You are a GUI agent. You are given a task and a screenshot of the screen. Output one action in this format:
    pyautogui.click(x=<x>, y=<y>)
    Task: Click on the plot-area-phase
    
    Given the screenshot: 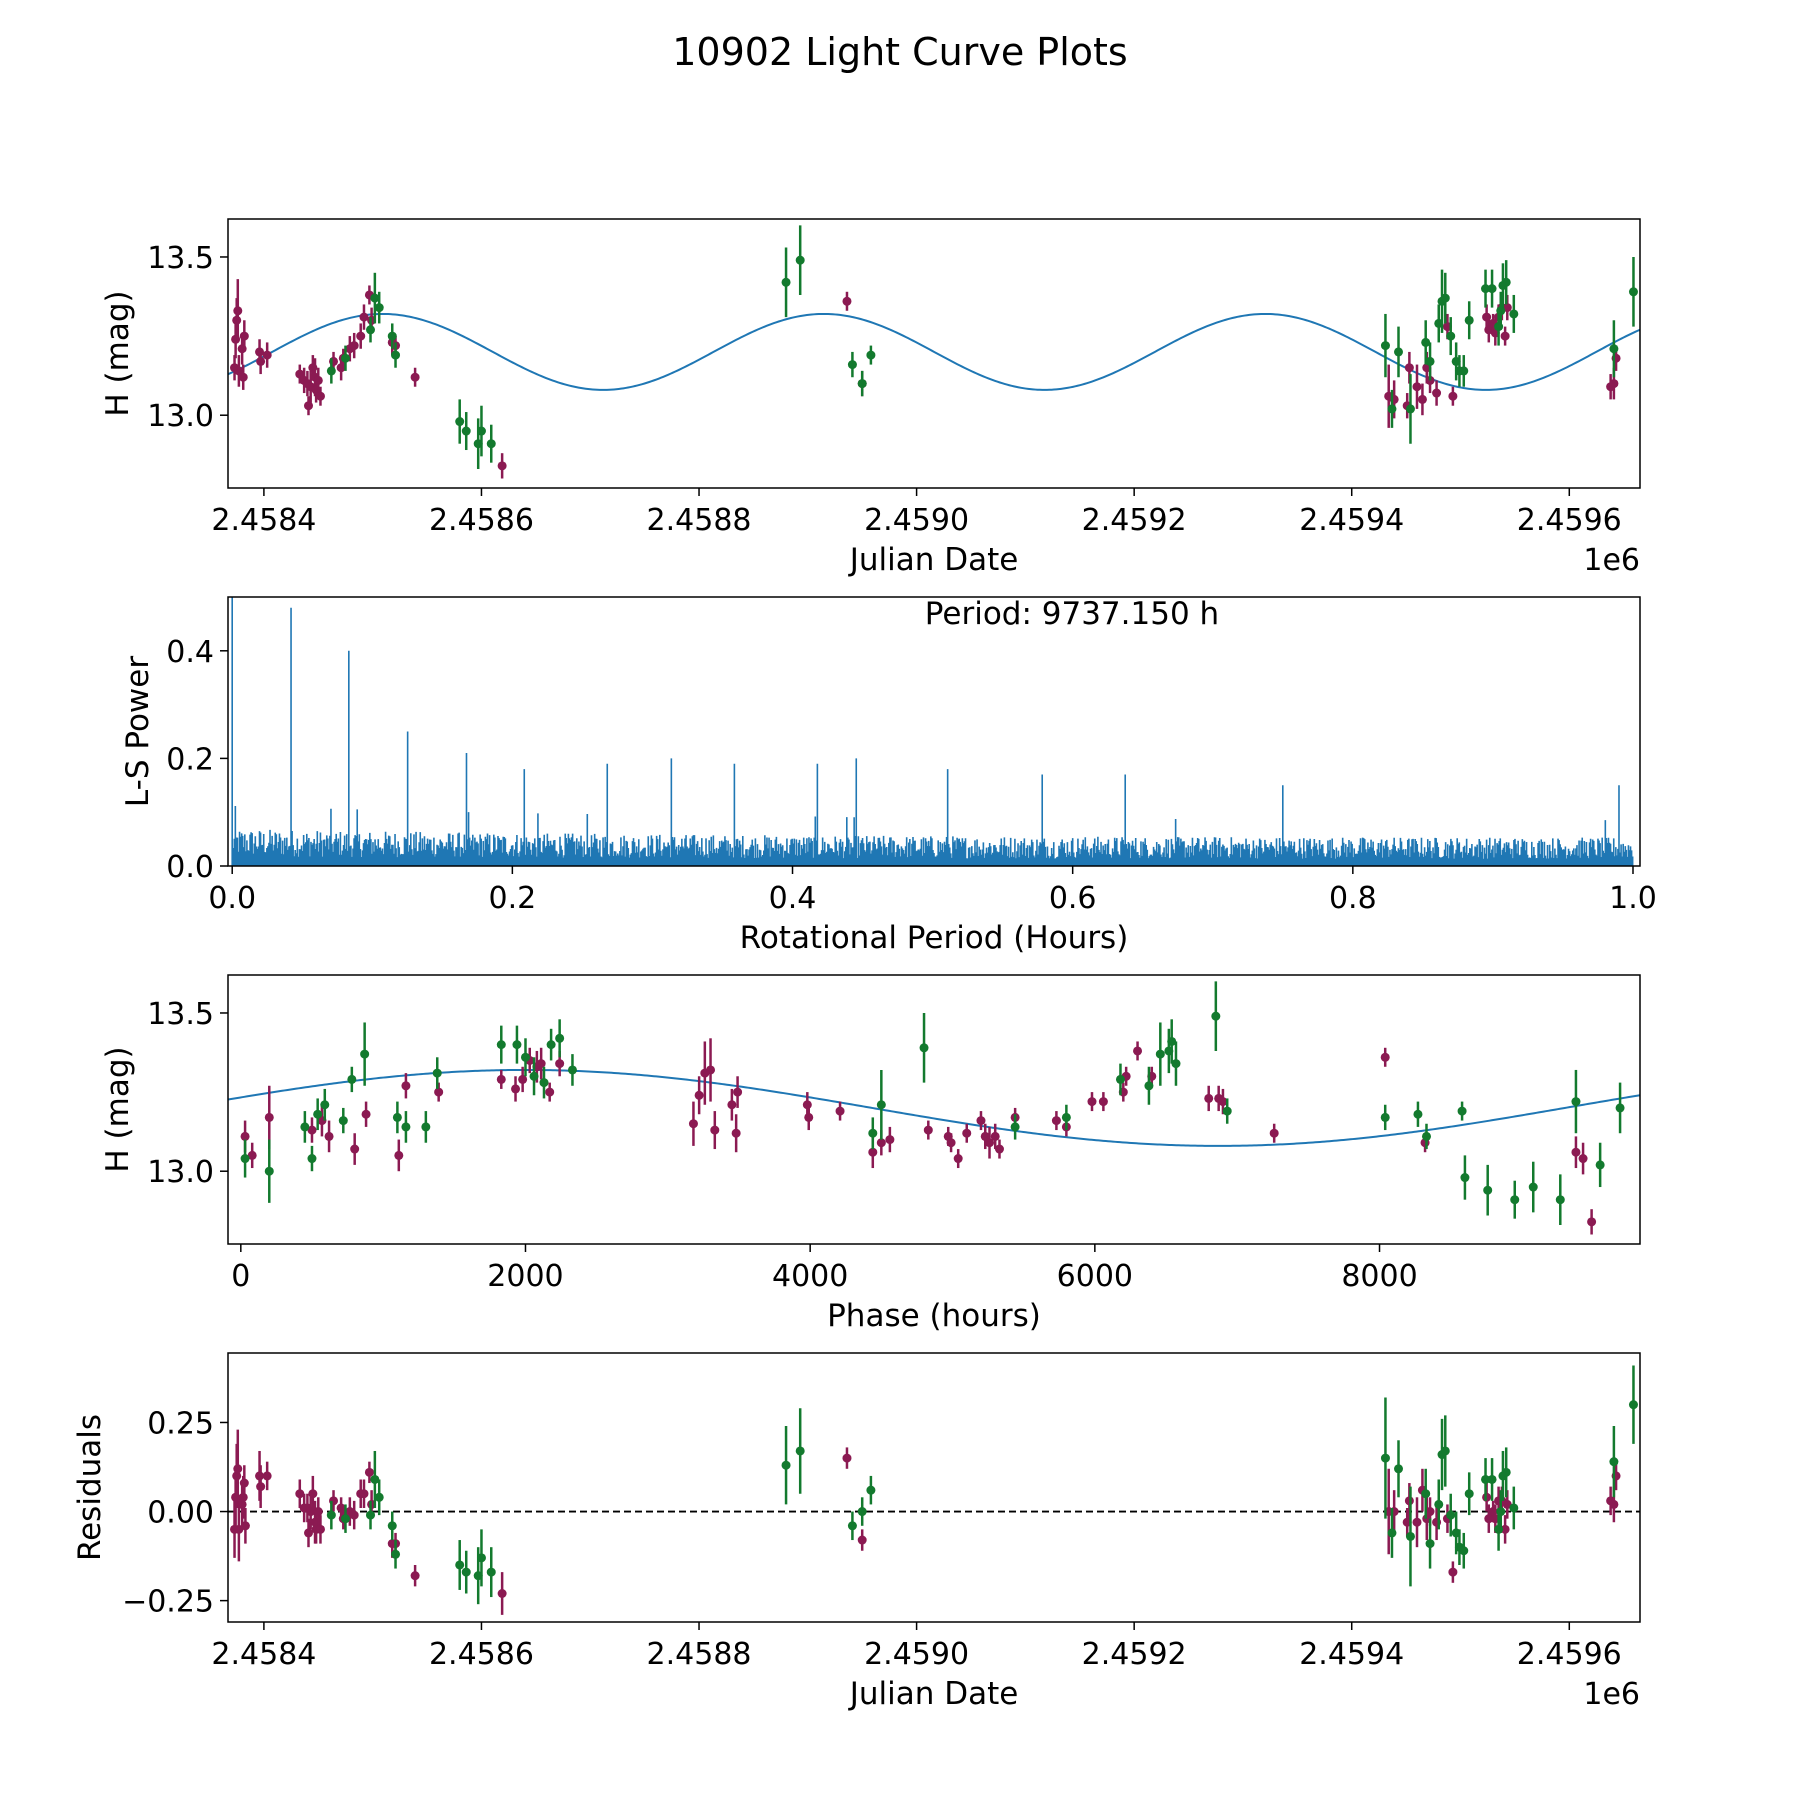 What is the action you would take?
    pyautogui.click(x=934, y=1108)
    